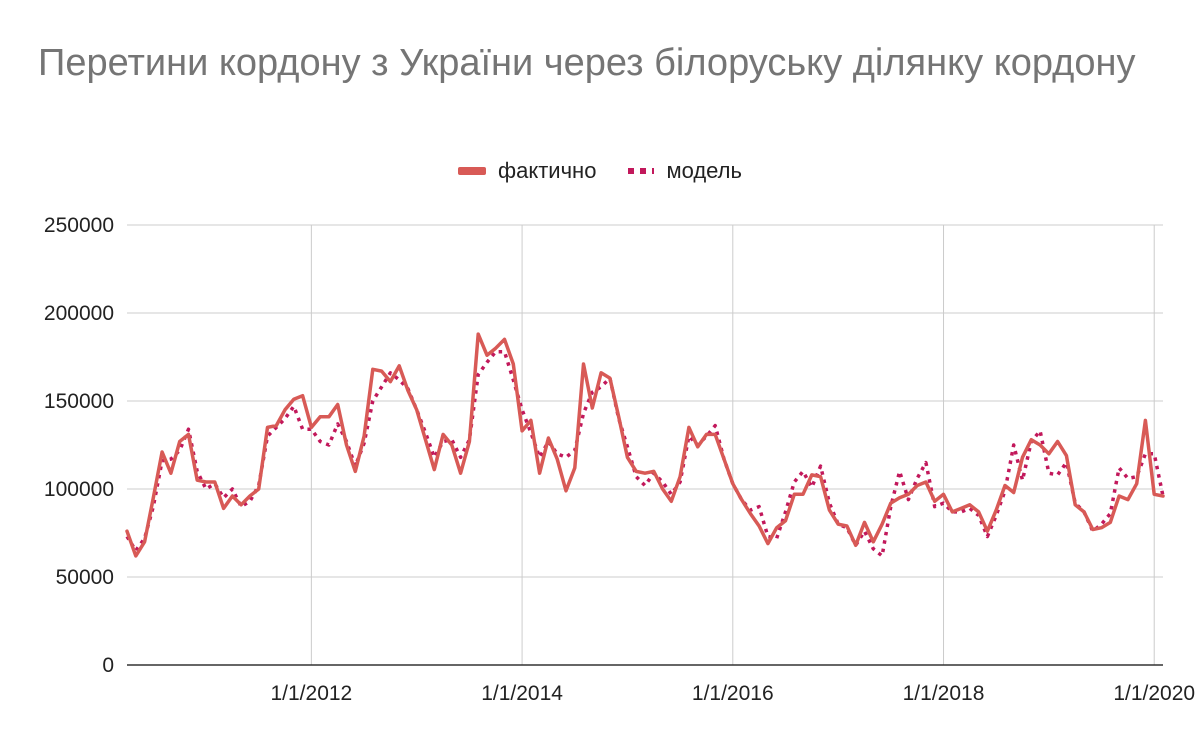  I want to click on x-axis: 1/1/2012 1/1/2014 1/1/2016 1/1/2018 1/1/2020, so click(661, 684).